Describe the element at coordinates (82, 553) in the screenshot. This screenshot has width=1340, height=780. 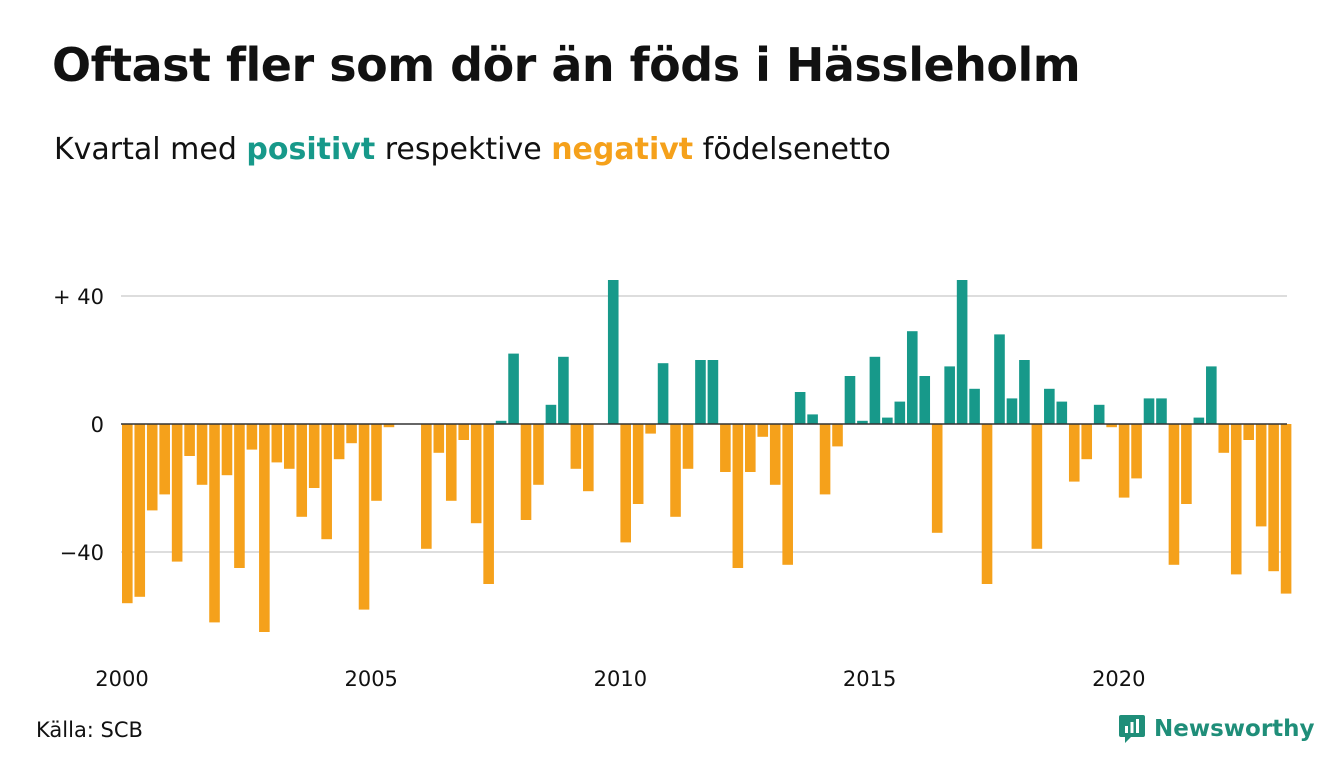
I see `y-tick-label: −40` at that location.